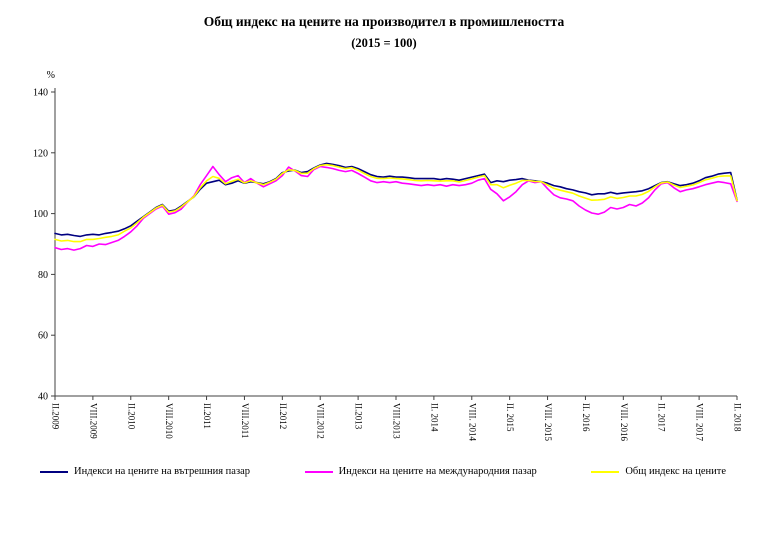  What do you see at coordinates (169, 421) in the screenshot?
I see `x-tick-label: VIII.2010` at bounding box center [169, 421].